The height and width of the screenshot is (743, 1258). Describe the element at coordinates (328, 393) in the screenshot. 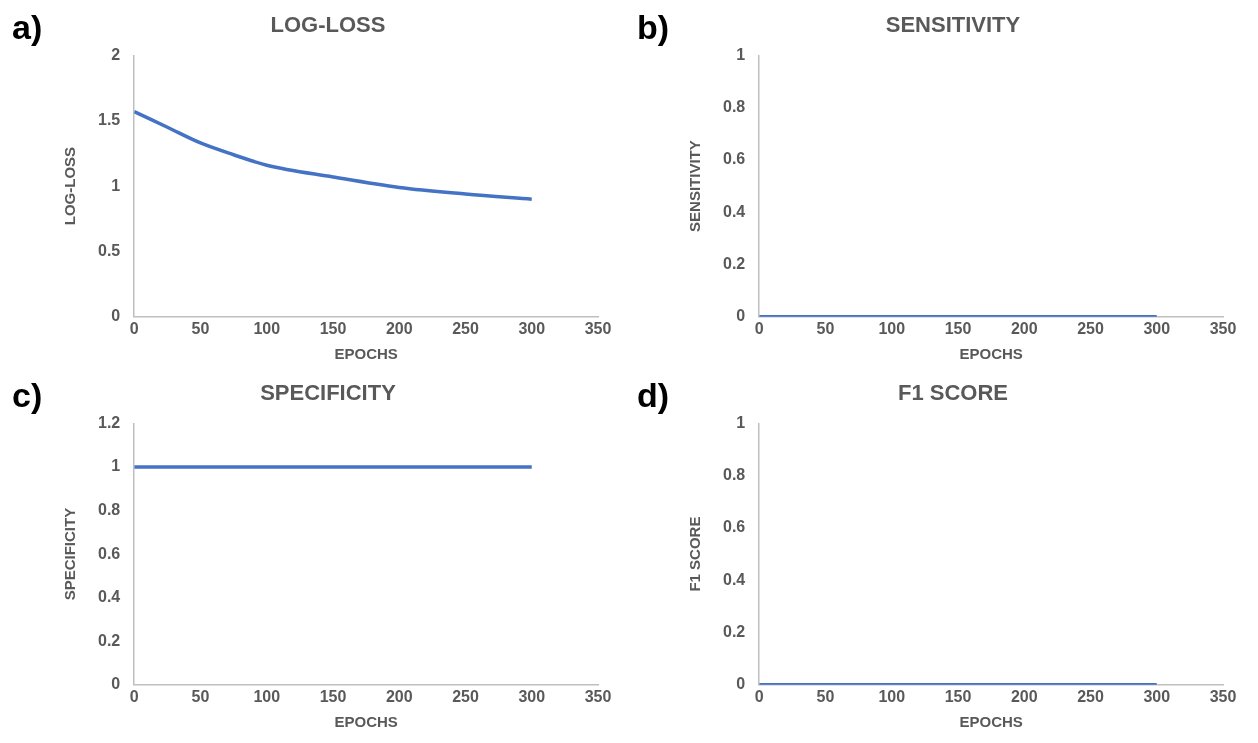

I see `chart-title: SPECIFICITY` at that location.